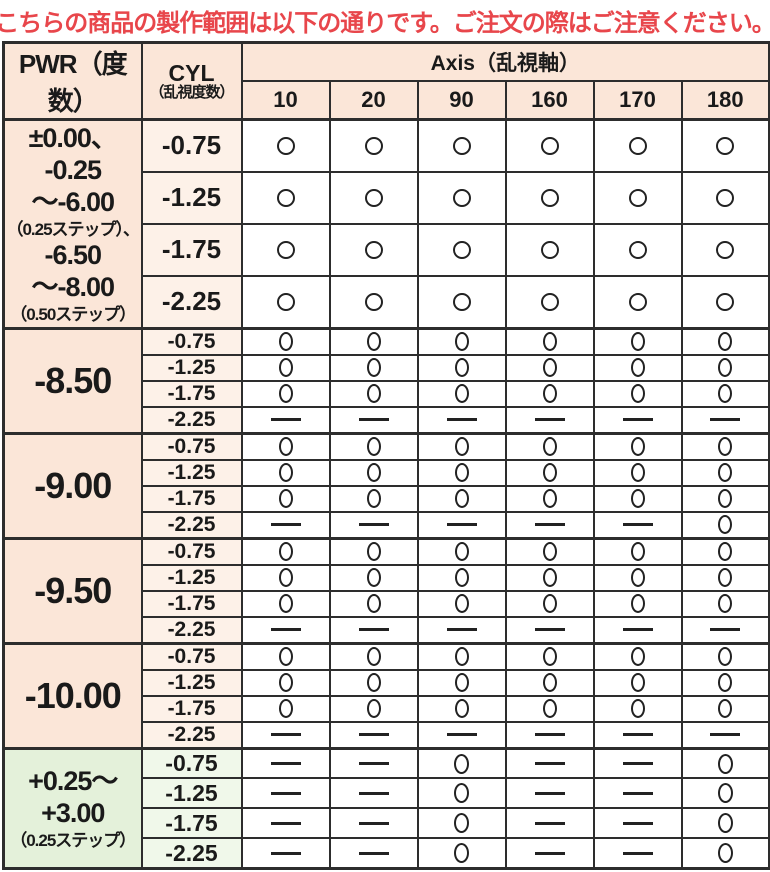  Describe the element at coordinates (73, 812) in the screenshot. I see `pwr-label-line: +3.00` at that location.